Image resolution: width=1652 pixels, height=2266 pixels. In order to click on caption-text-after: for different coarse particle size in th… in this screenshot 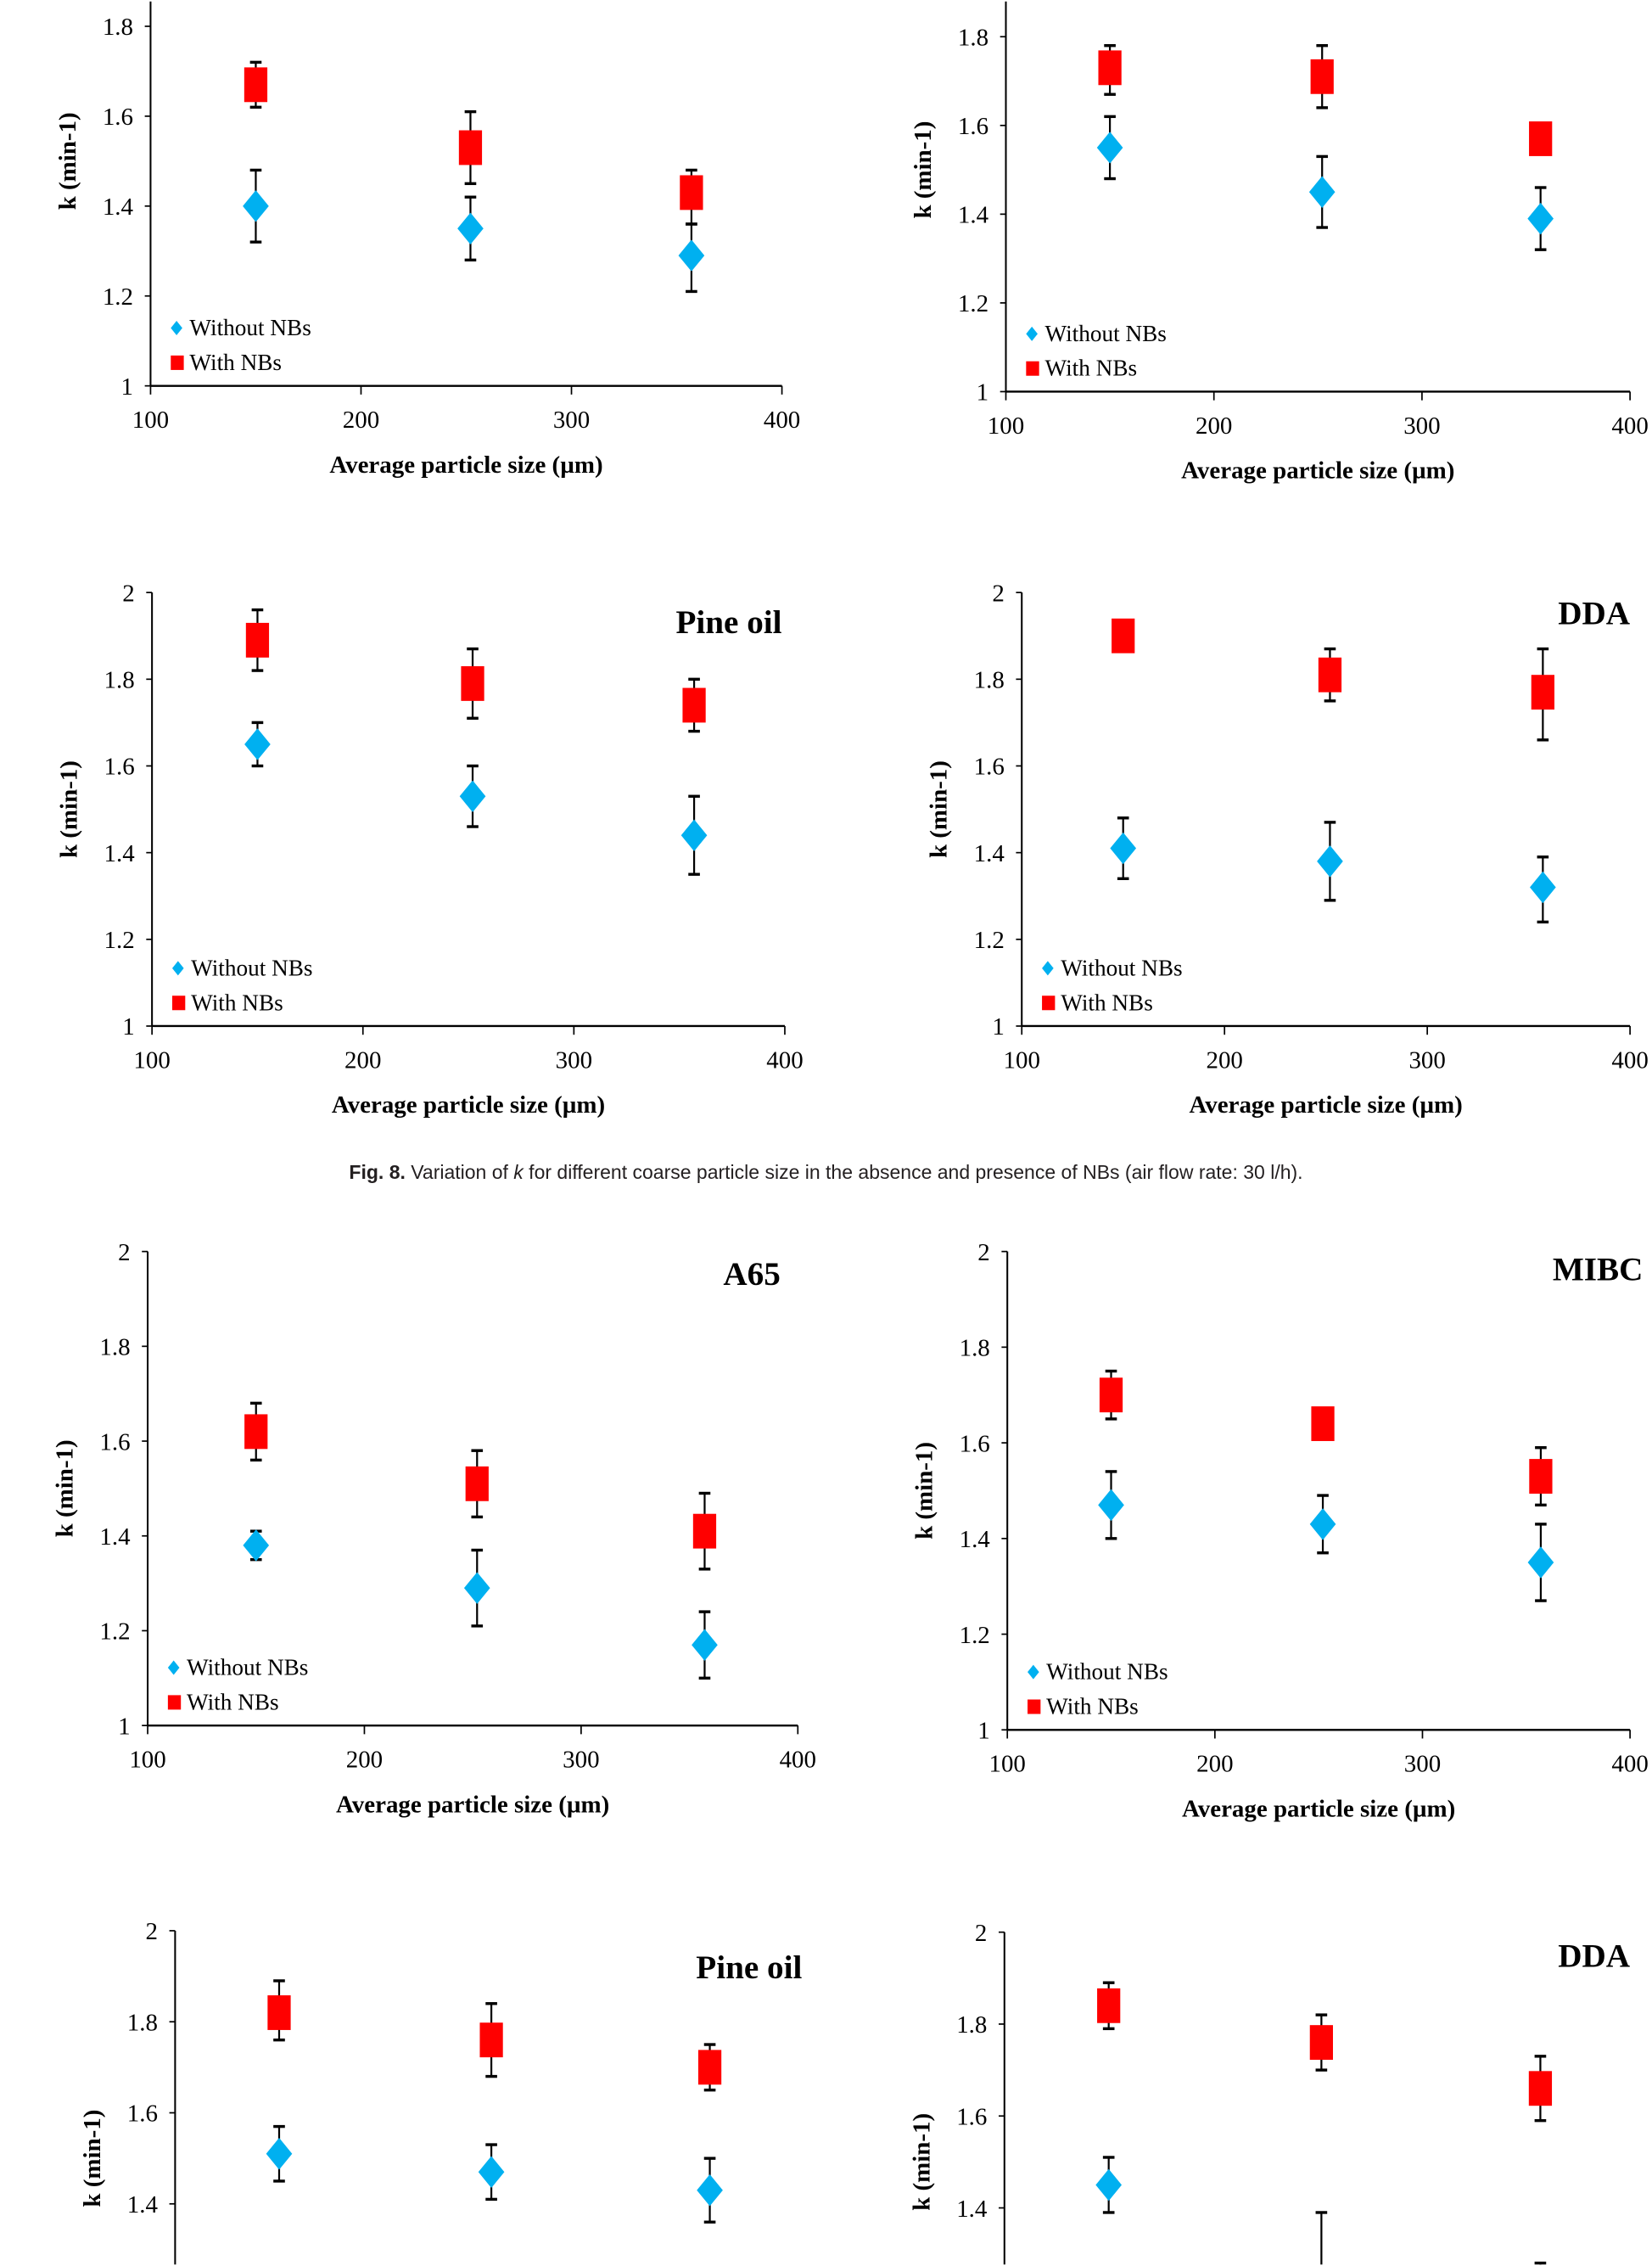, I will do `click(913, 1172)`.